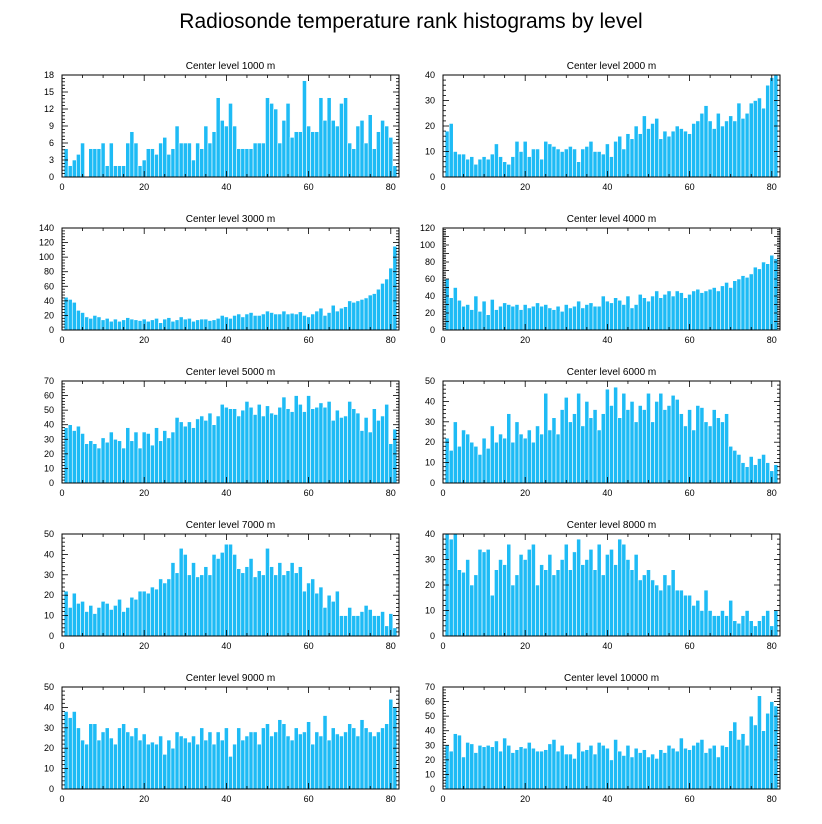 The width and height of the screenshot is (822, 824). I want to click on x-tick-label: 0, so click(61, 493).